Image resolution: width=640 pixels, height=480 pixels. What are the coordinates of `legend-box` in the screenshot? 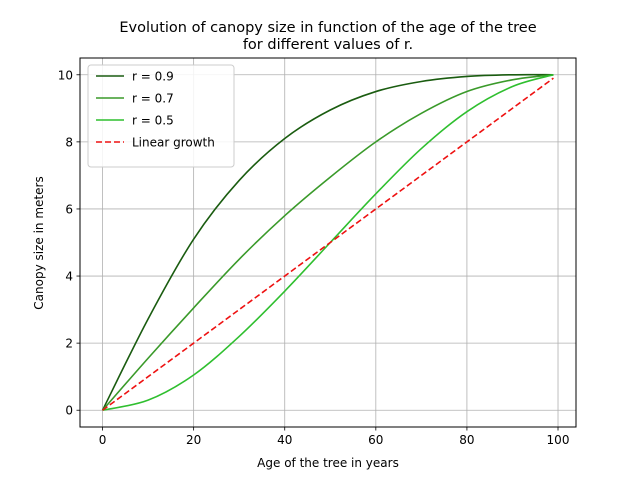 It's located at (161, 116).